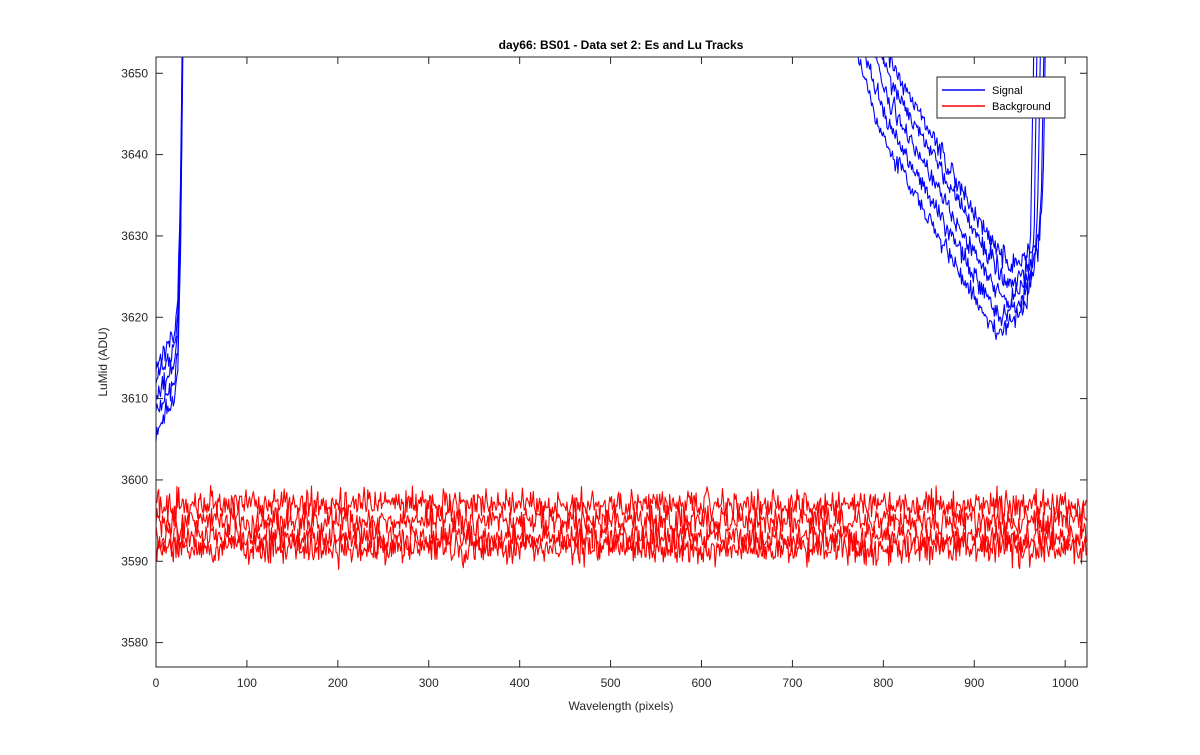  What do you see at coordinates (520, 683) in the screenshot?
I see `x-tick-label: 400` at bounding box center [520, 683].